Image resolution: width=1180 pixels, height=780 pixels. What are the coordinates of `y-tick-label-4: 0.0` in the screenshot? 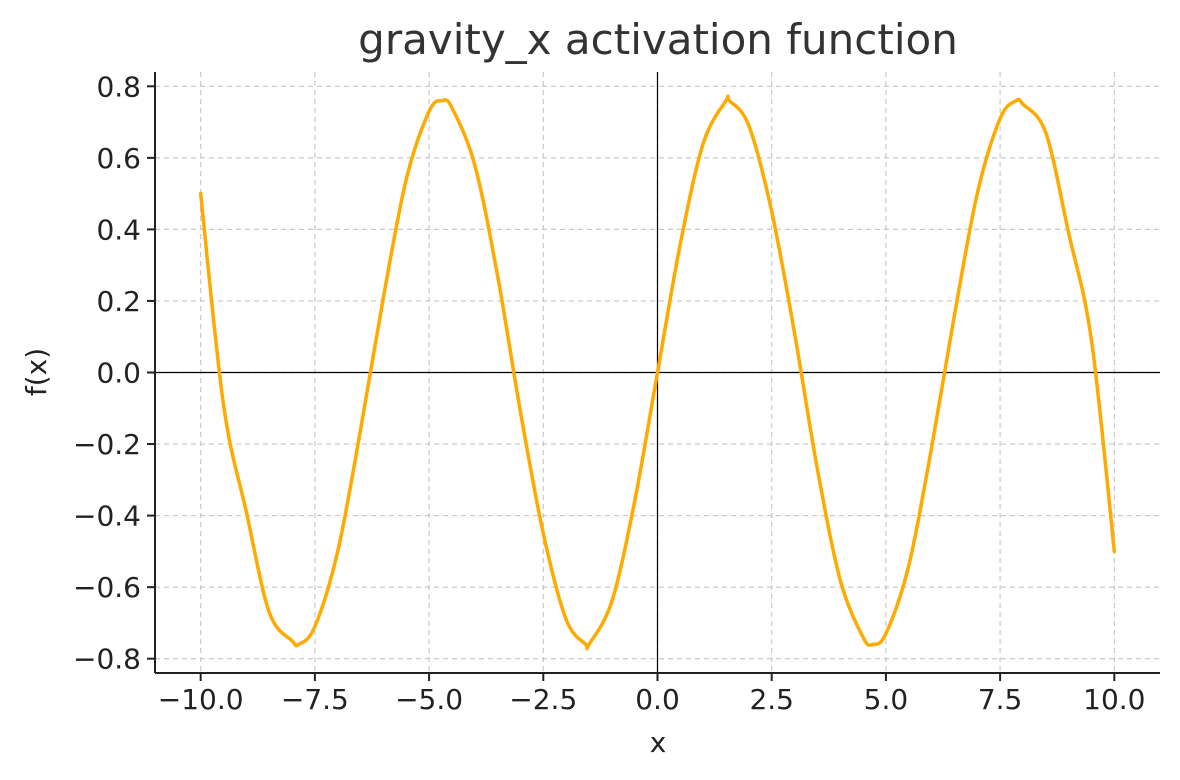 It's located at (118, 373).